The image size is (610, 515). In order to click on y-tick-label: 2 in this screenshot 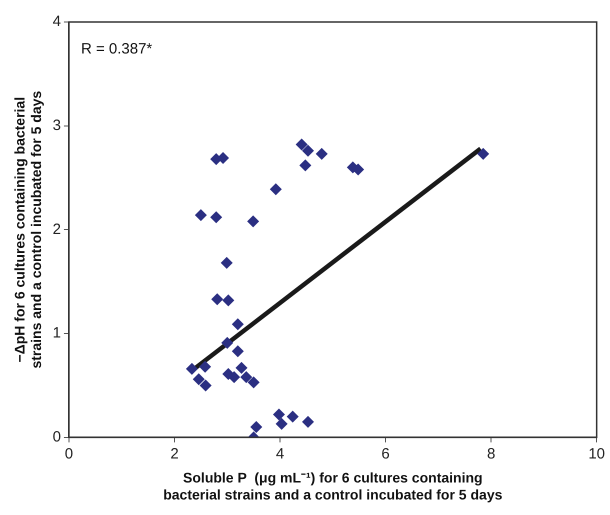, I will do `click(56, 229)`.